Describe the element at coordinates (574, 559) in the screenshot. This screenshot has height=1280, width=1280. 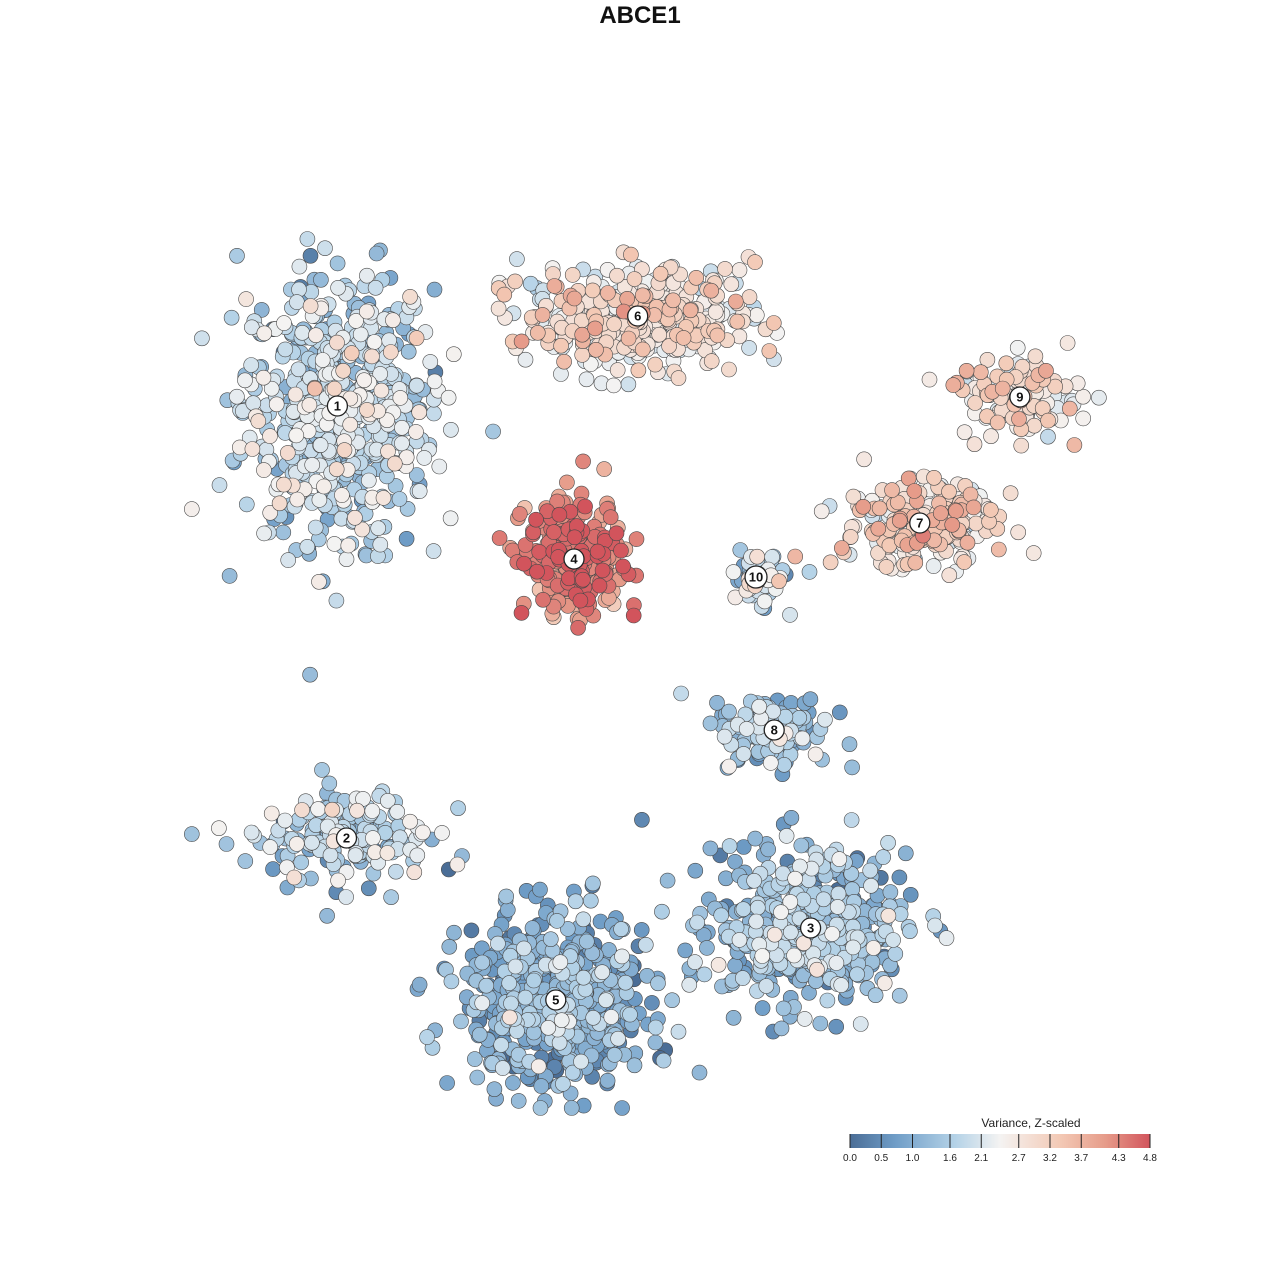
I see `cluster-label-text: 4` at that location.